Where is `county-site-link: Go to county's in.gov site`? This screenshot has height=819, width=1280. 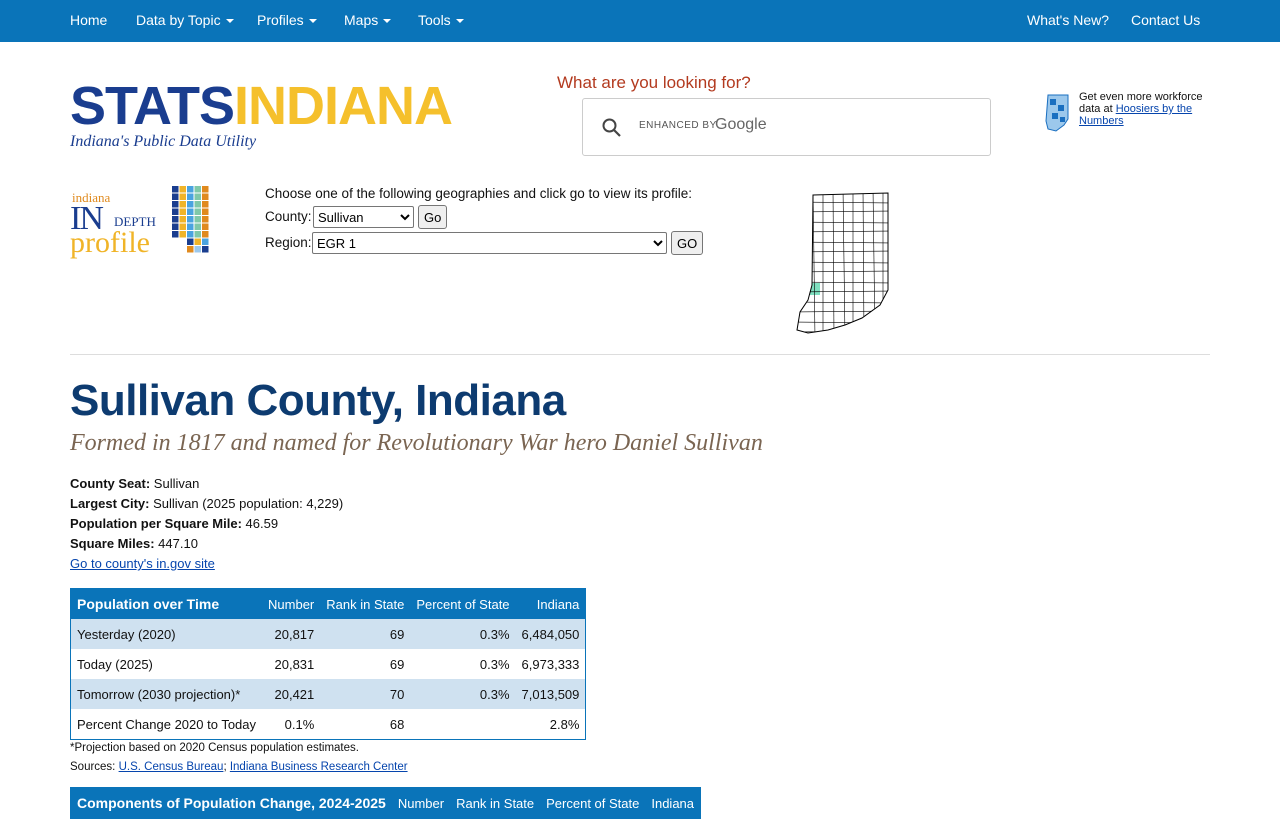 county-site-link: Go to county's in.gov site is located at coordinates (142, 563).